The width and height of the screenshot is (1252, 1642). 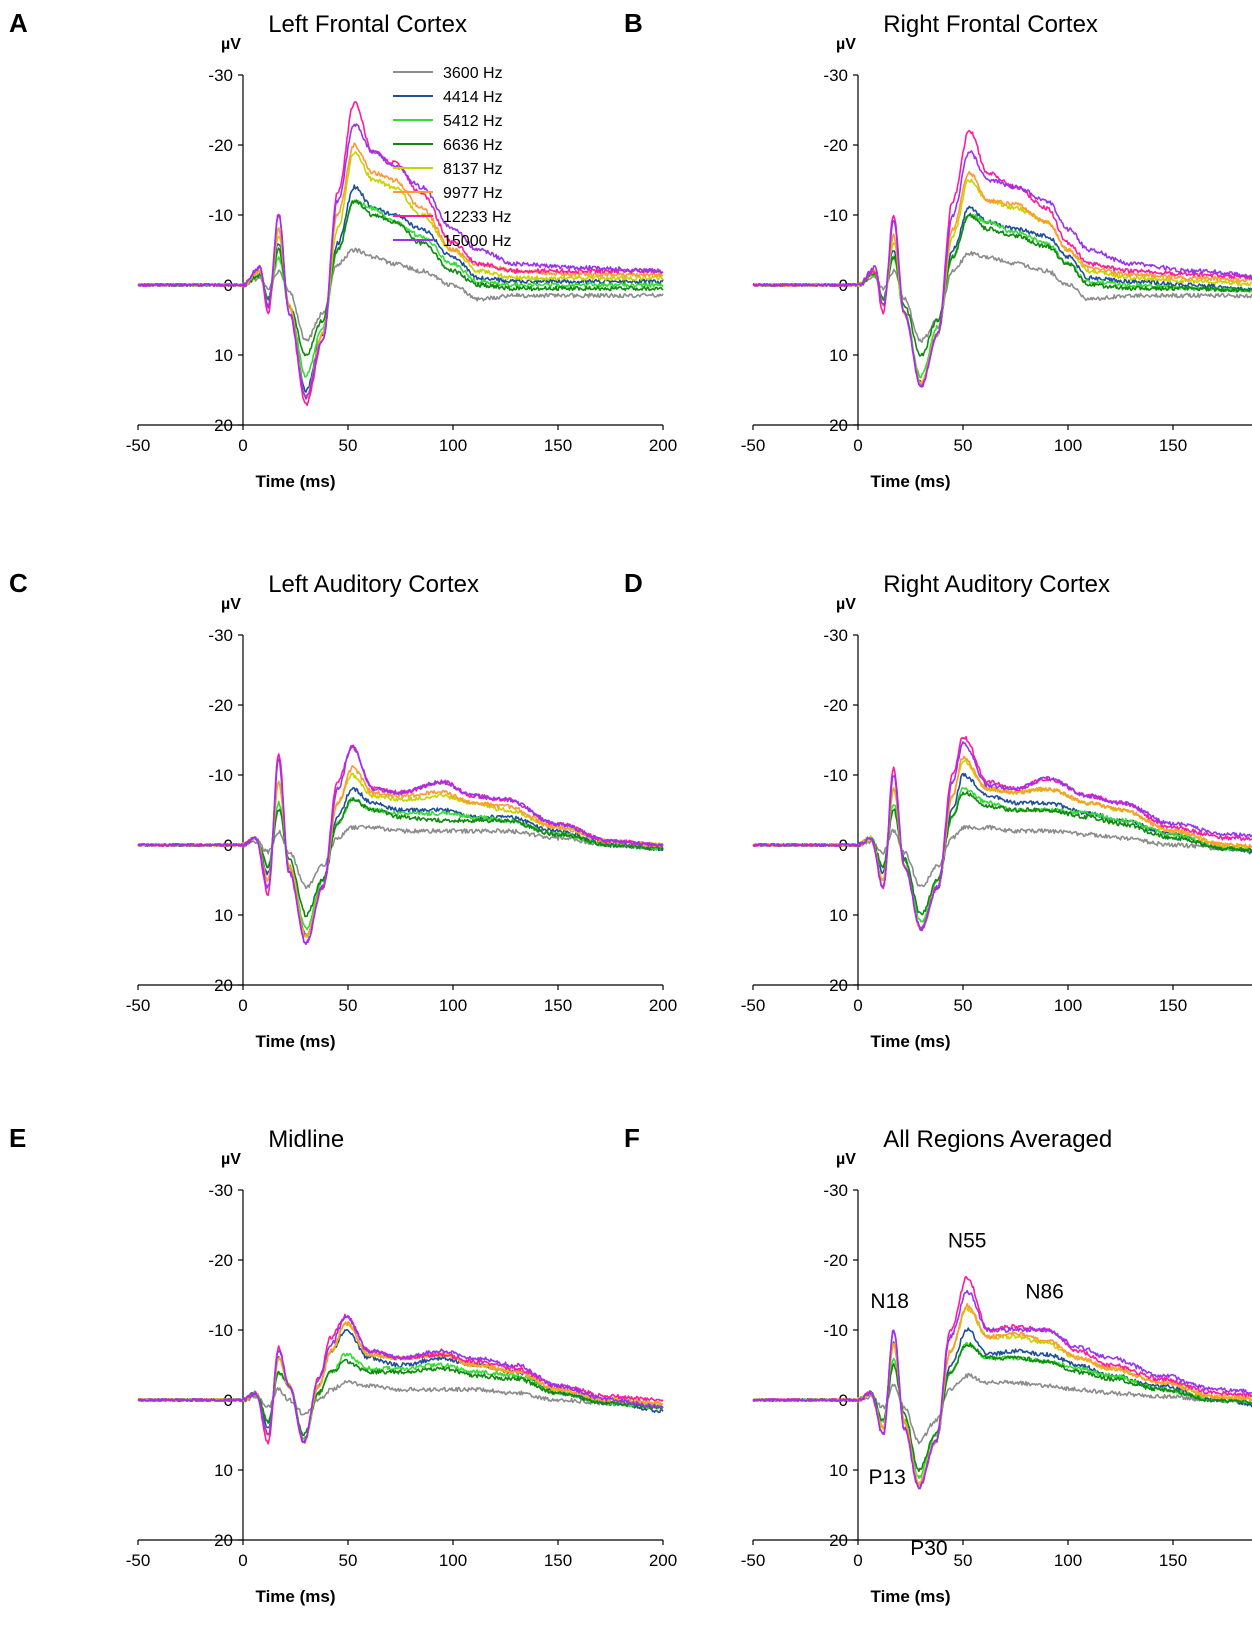 I want to click on legend-label: 15000 Hz, so click(x=477, y=241).